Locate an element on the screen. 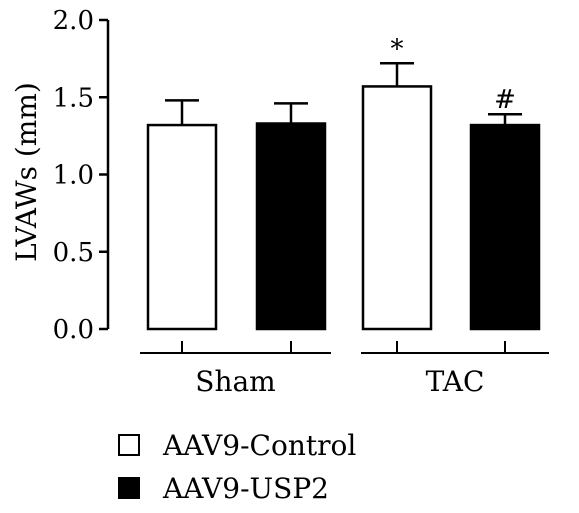 The height and width of the screenshot is (513, 579). y-tick-label: 2.0 is located at coordinates (73, 21).